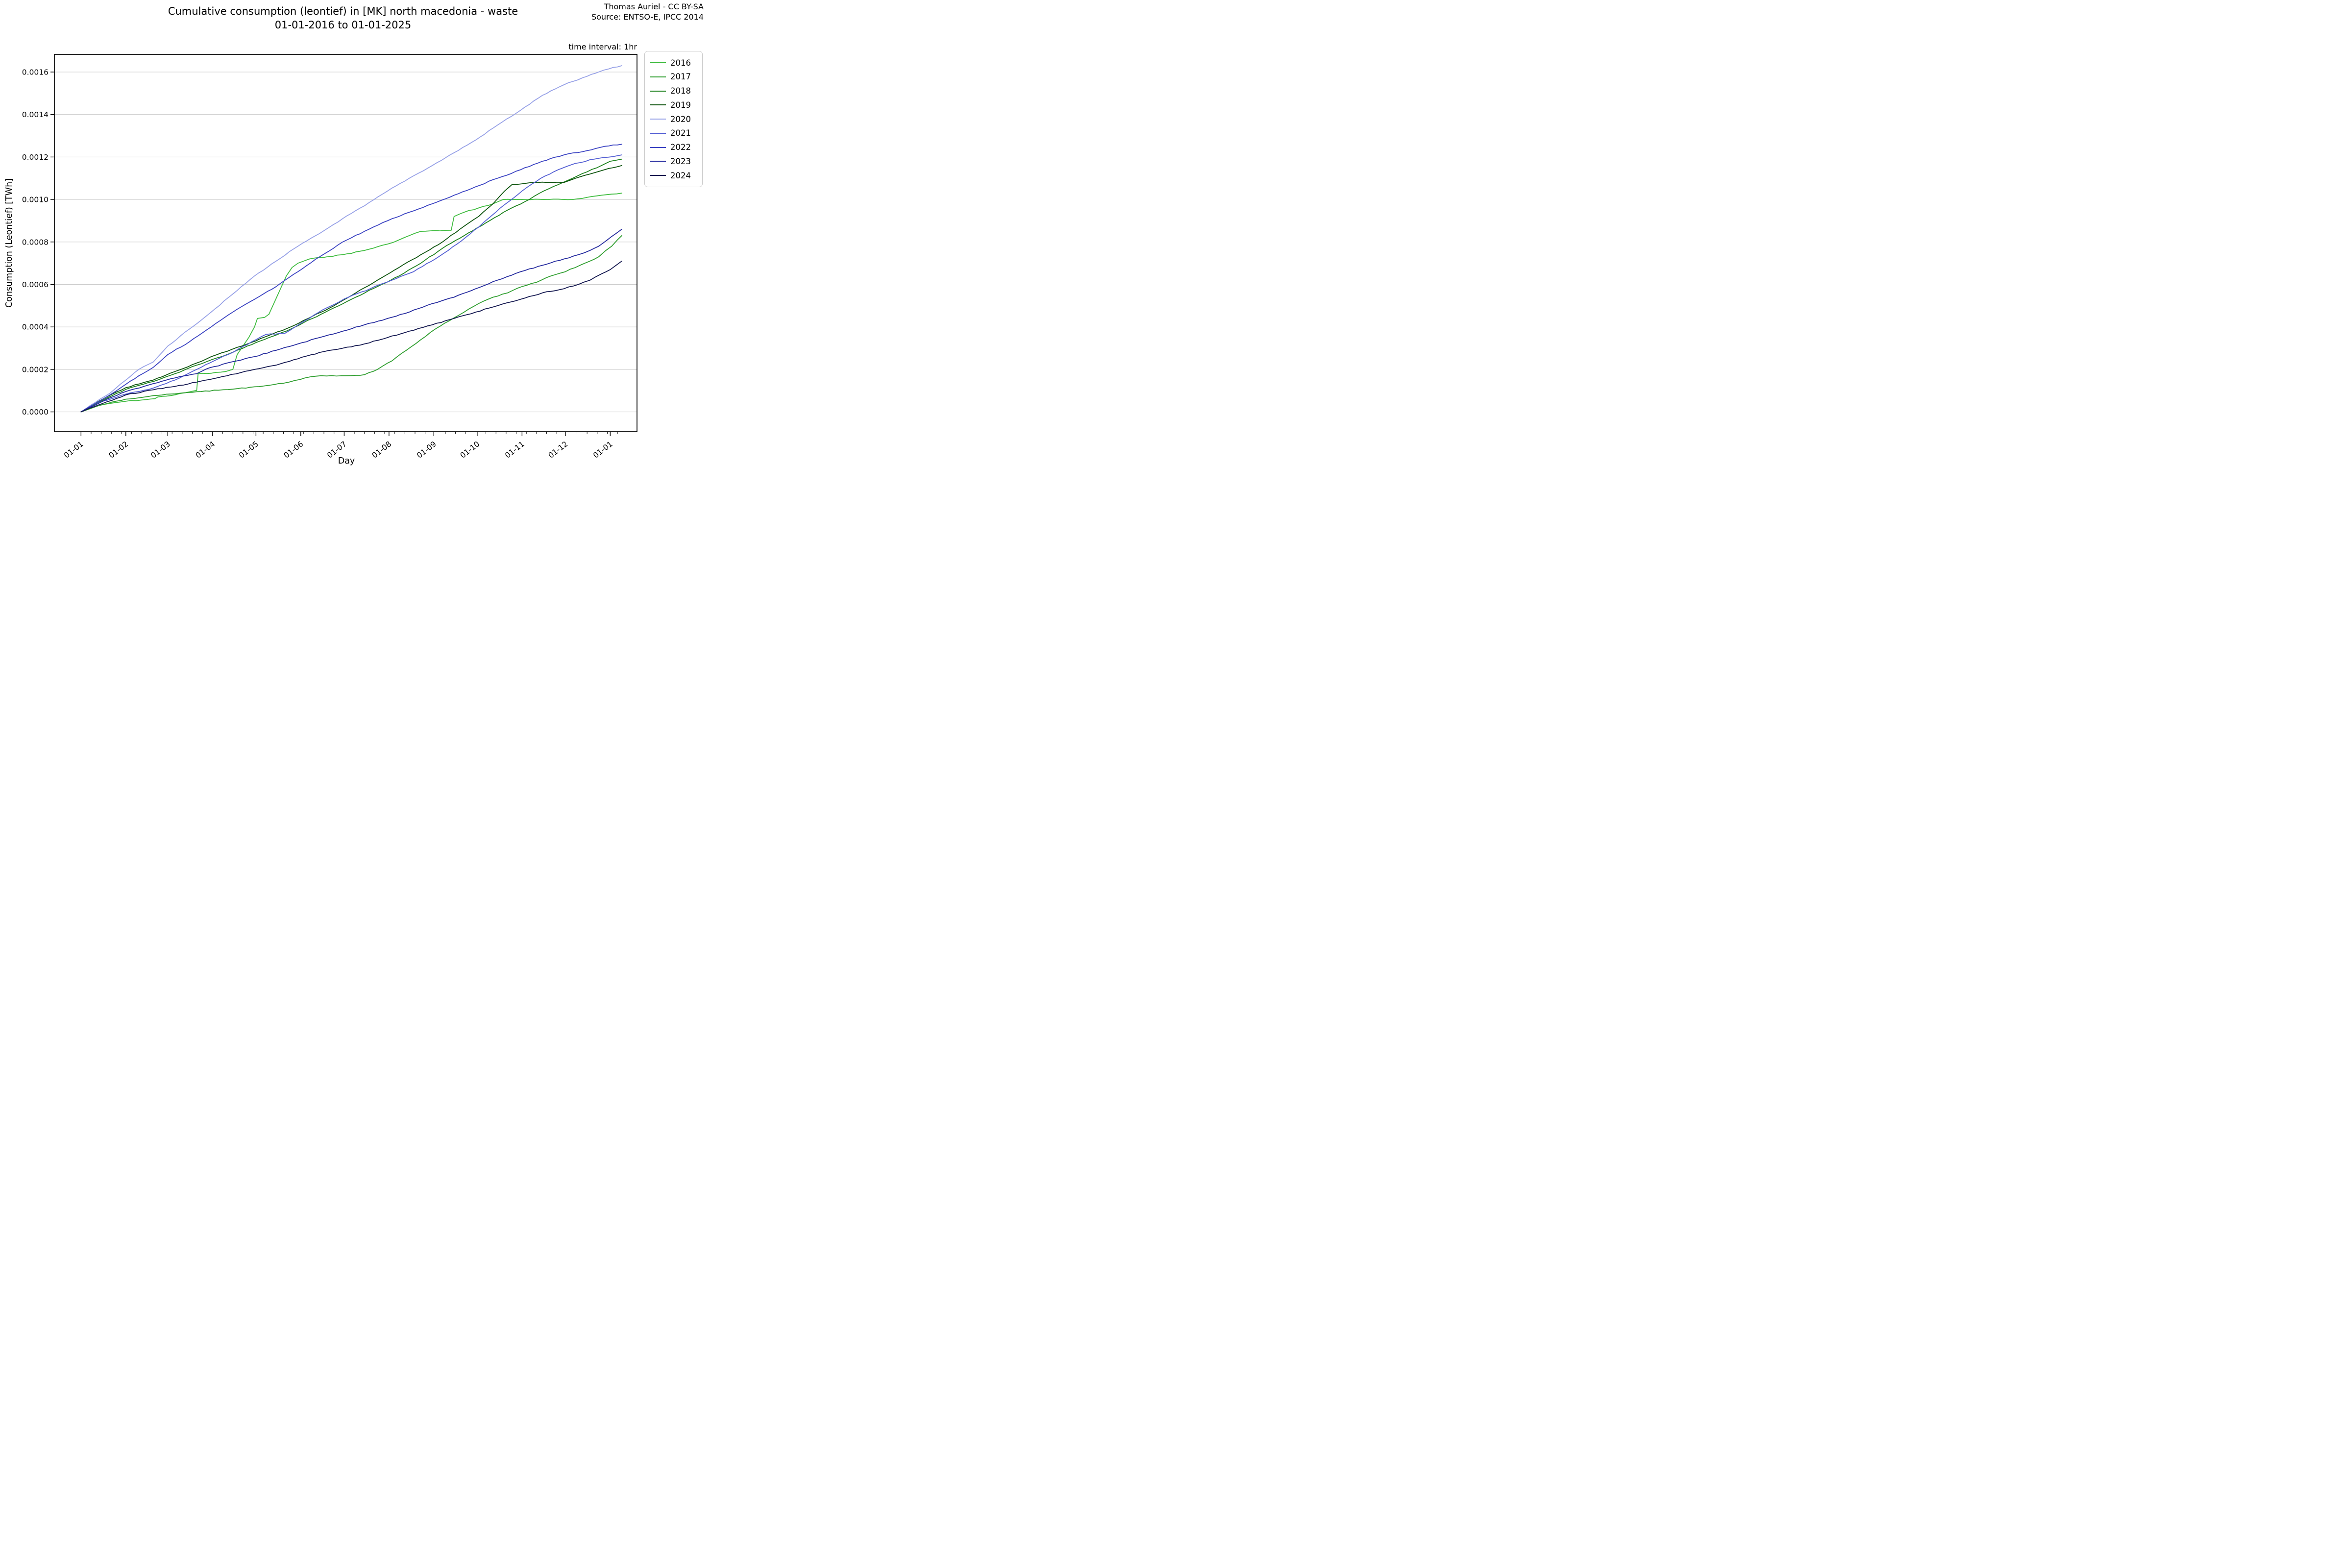 The width and height of the screenshot is (2352, 1568). I want to click on legend-label-2024: 2024, so click(680, 175).